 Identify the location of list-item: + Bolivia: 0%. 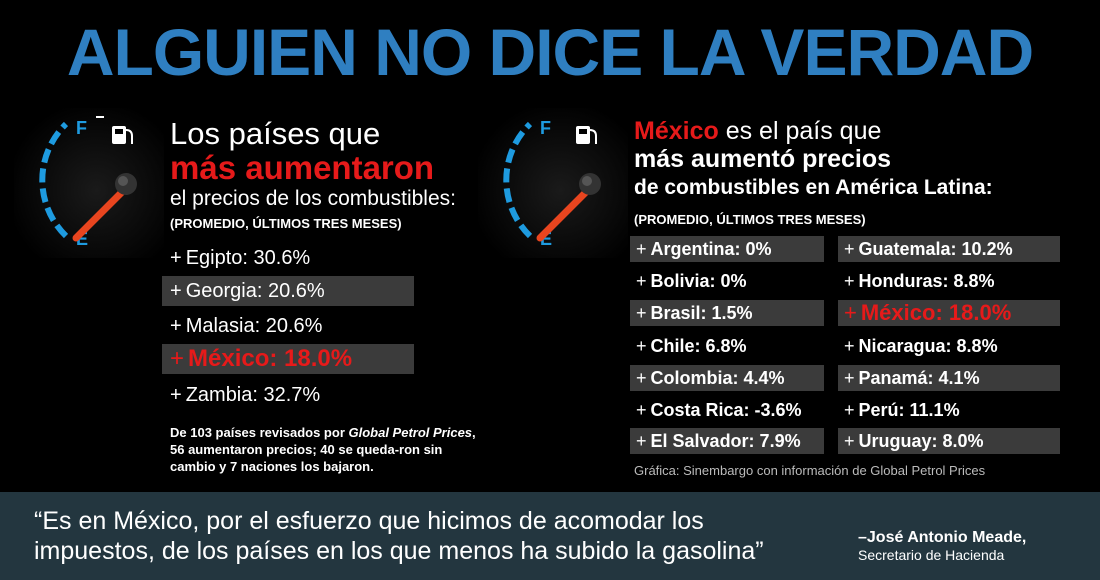
(691, 281).